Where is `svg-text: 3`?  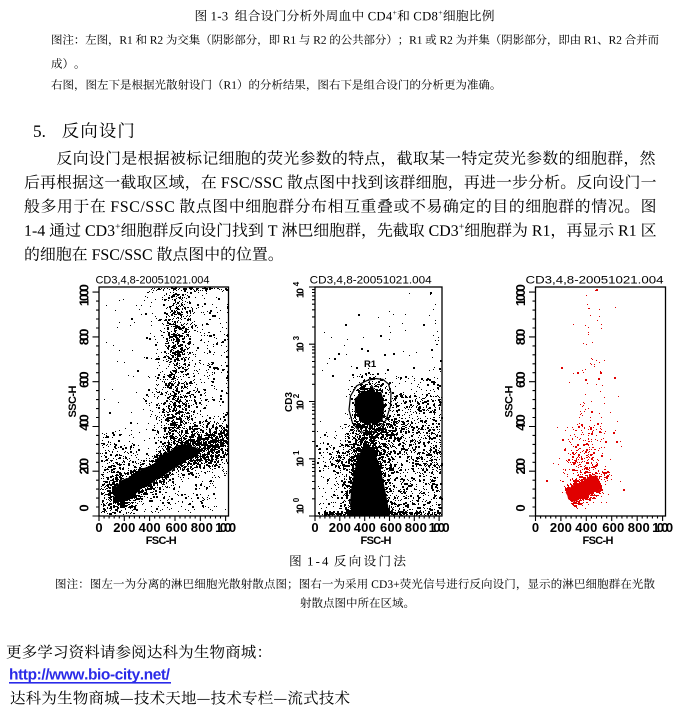 svg-text: 3 is located at coordinates (296, 337).